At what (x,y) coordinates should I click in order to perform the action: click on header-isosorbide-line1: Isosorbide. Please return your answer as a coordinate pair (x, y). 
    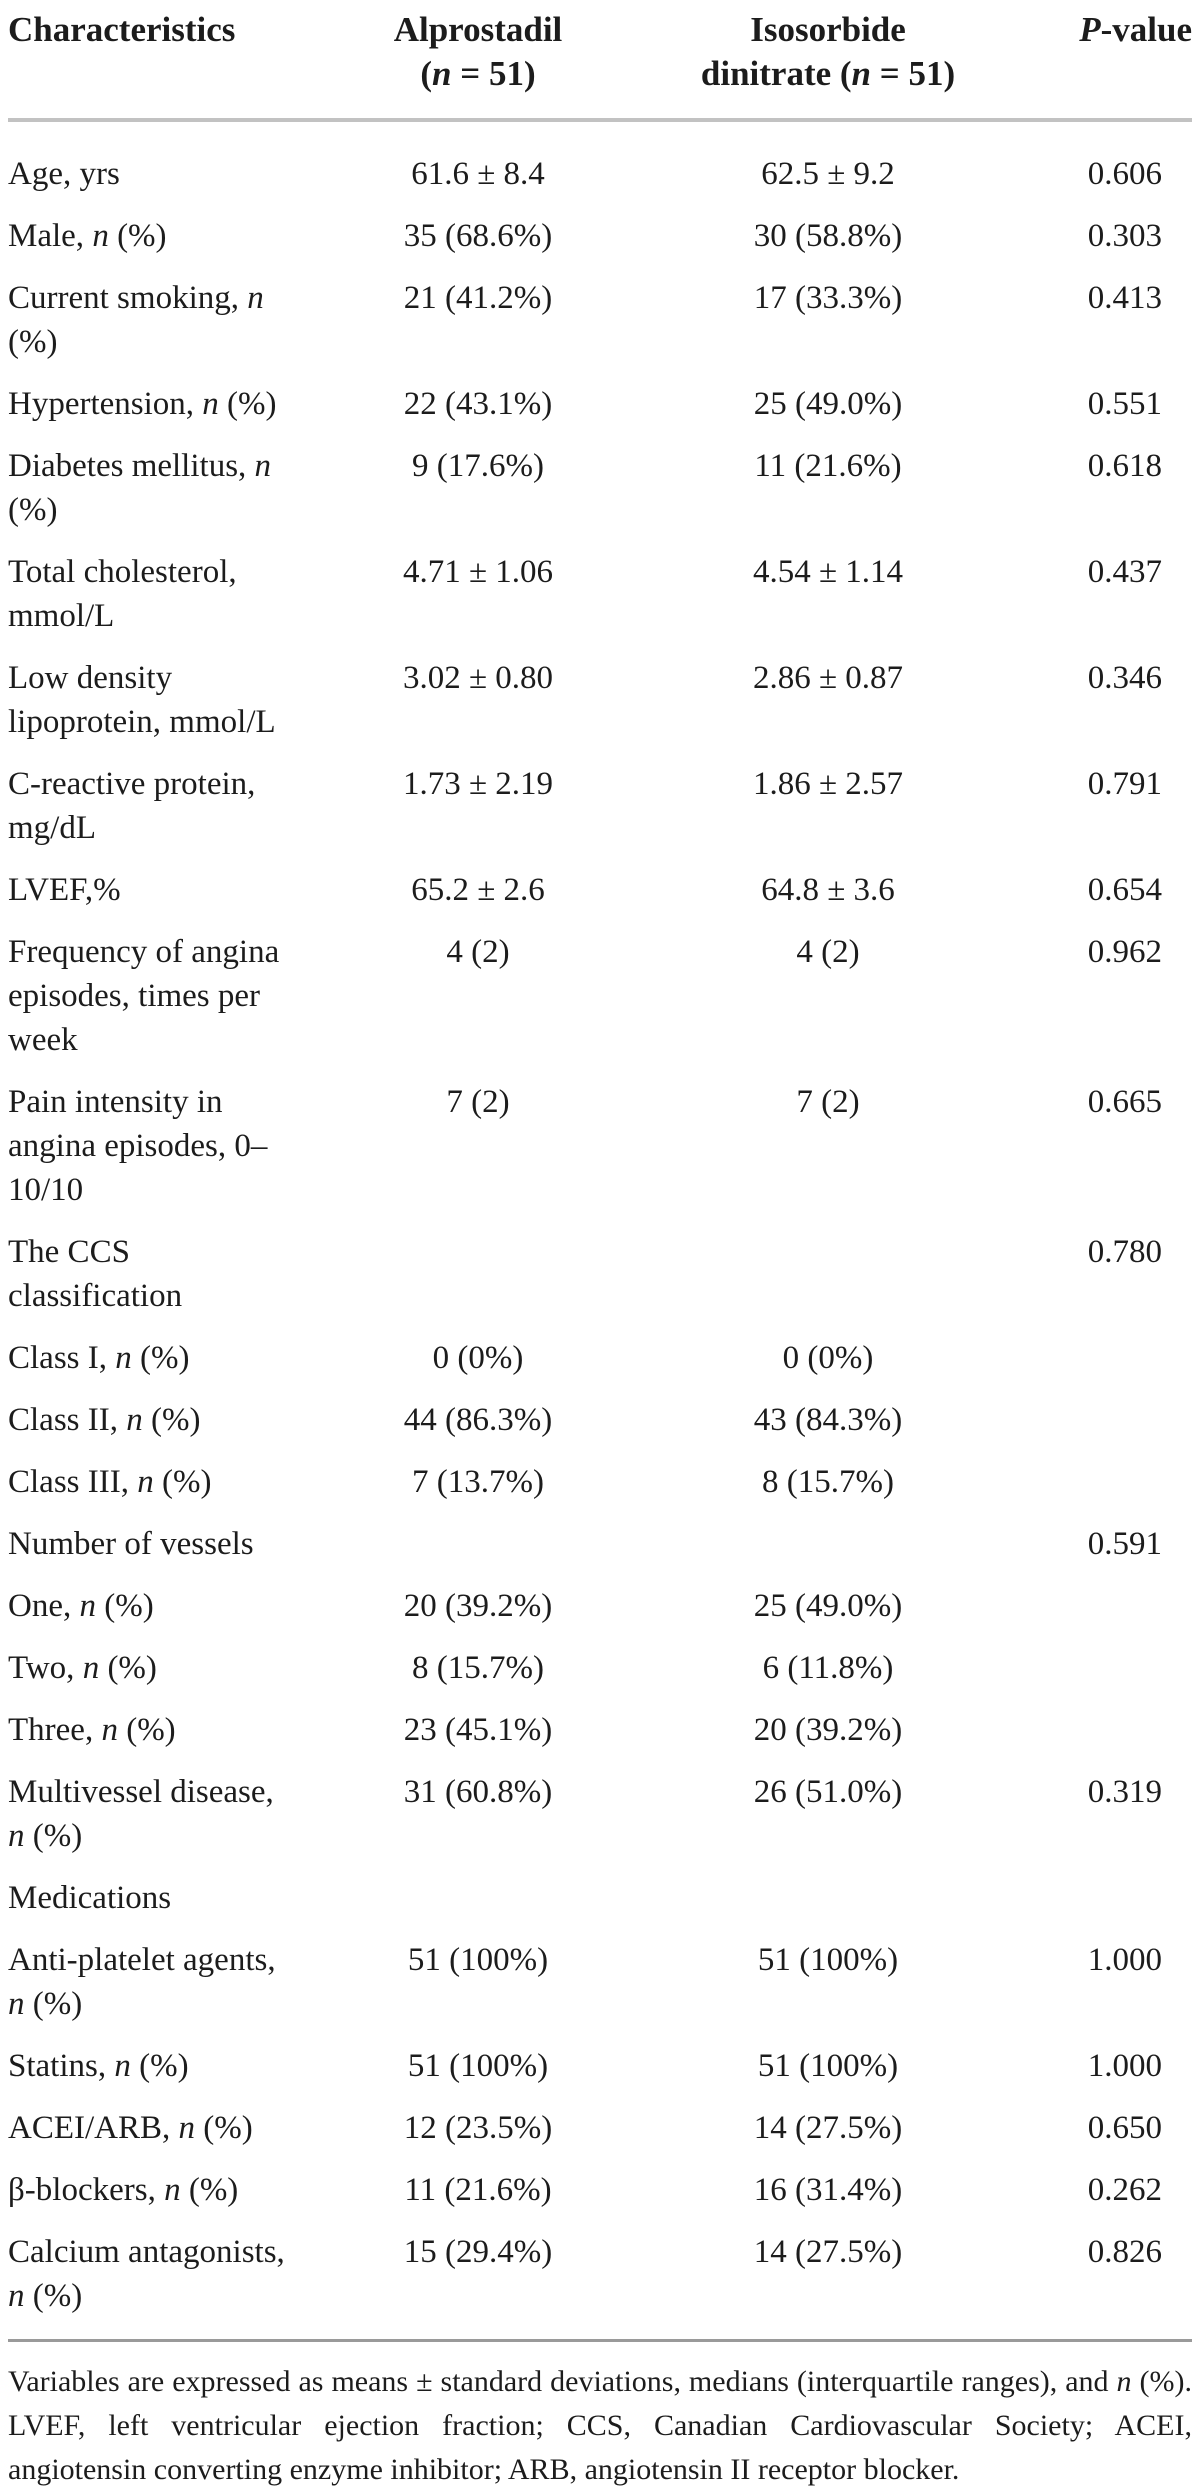
    Looking at the image, I should click on (828, 29).